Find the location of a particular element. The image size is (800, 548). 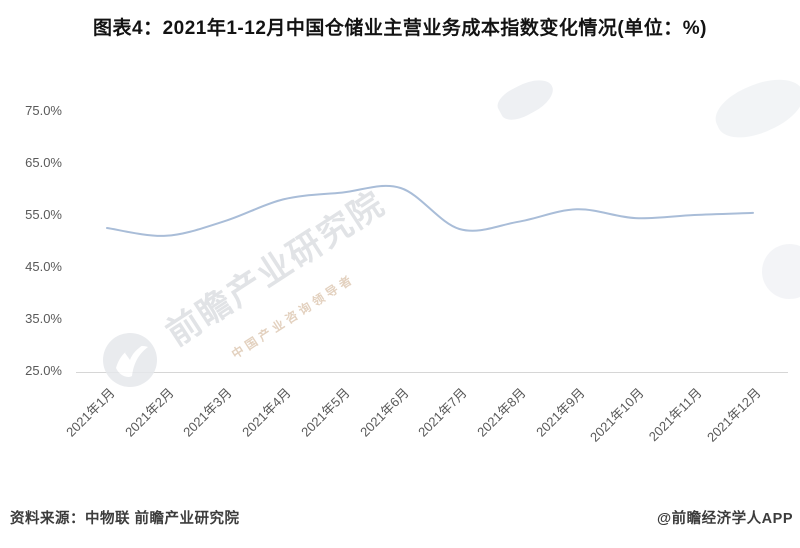

y-axis-tick-label: 25.0% is located at coordinates (43, 370).